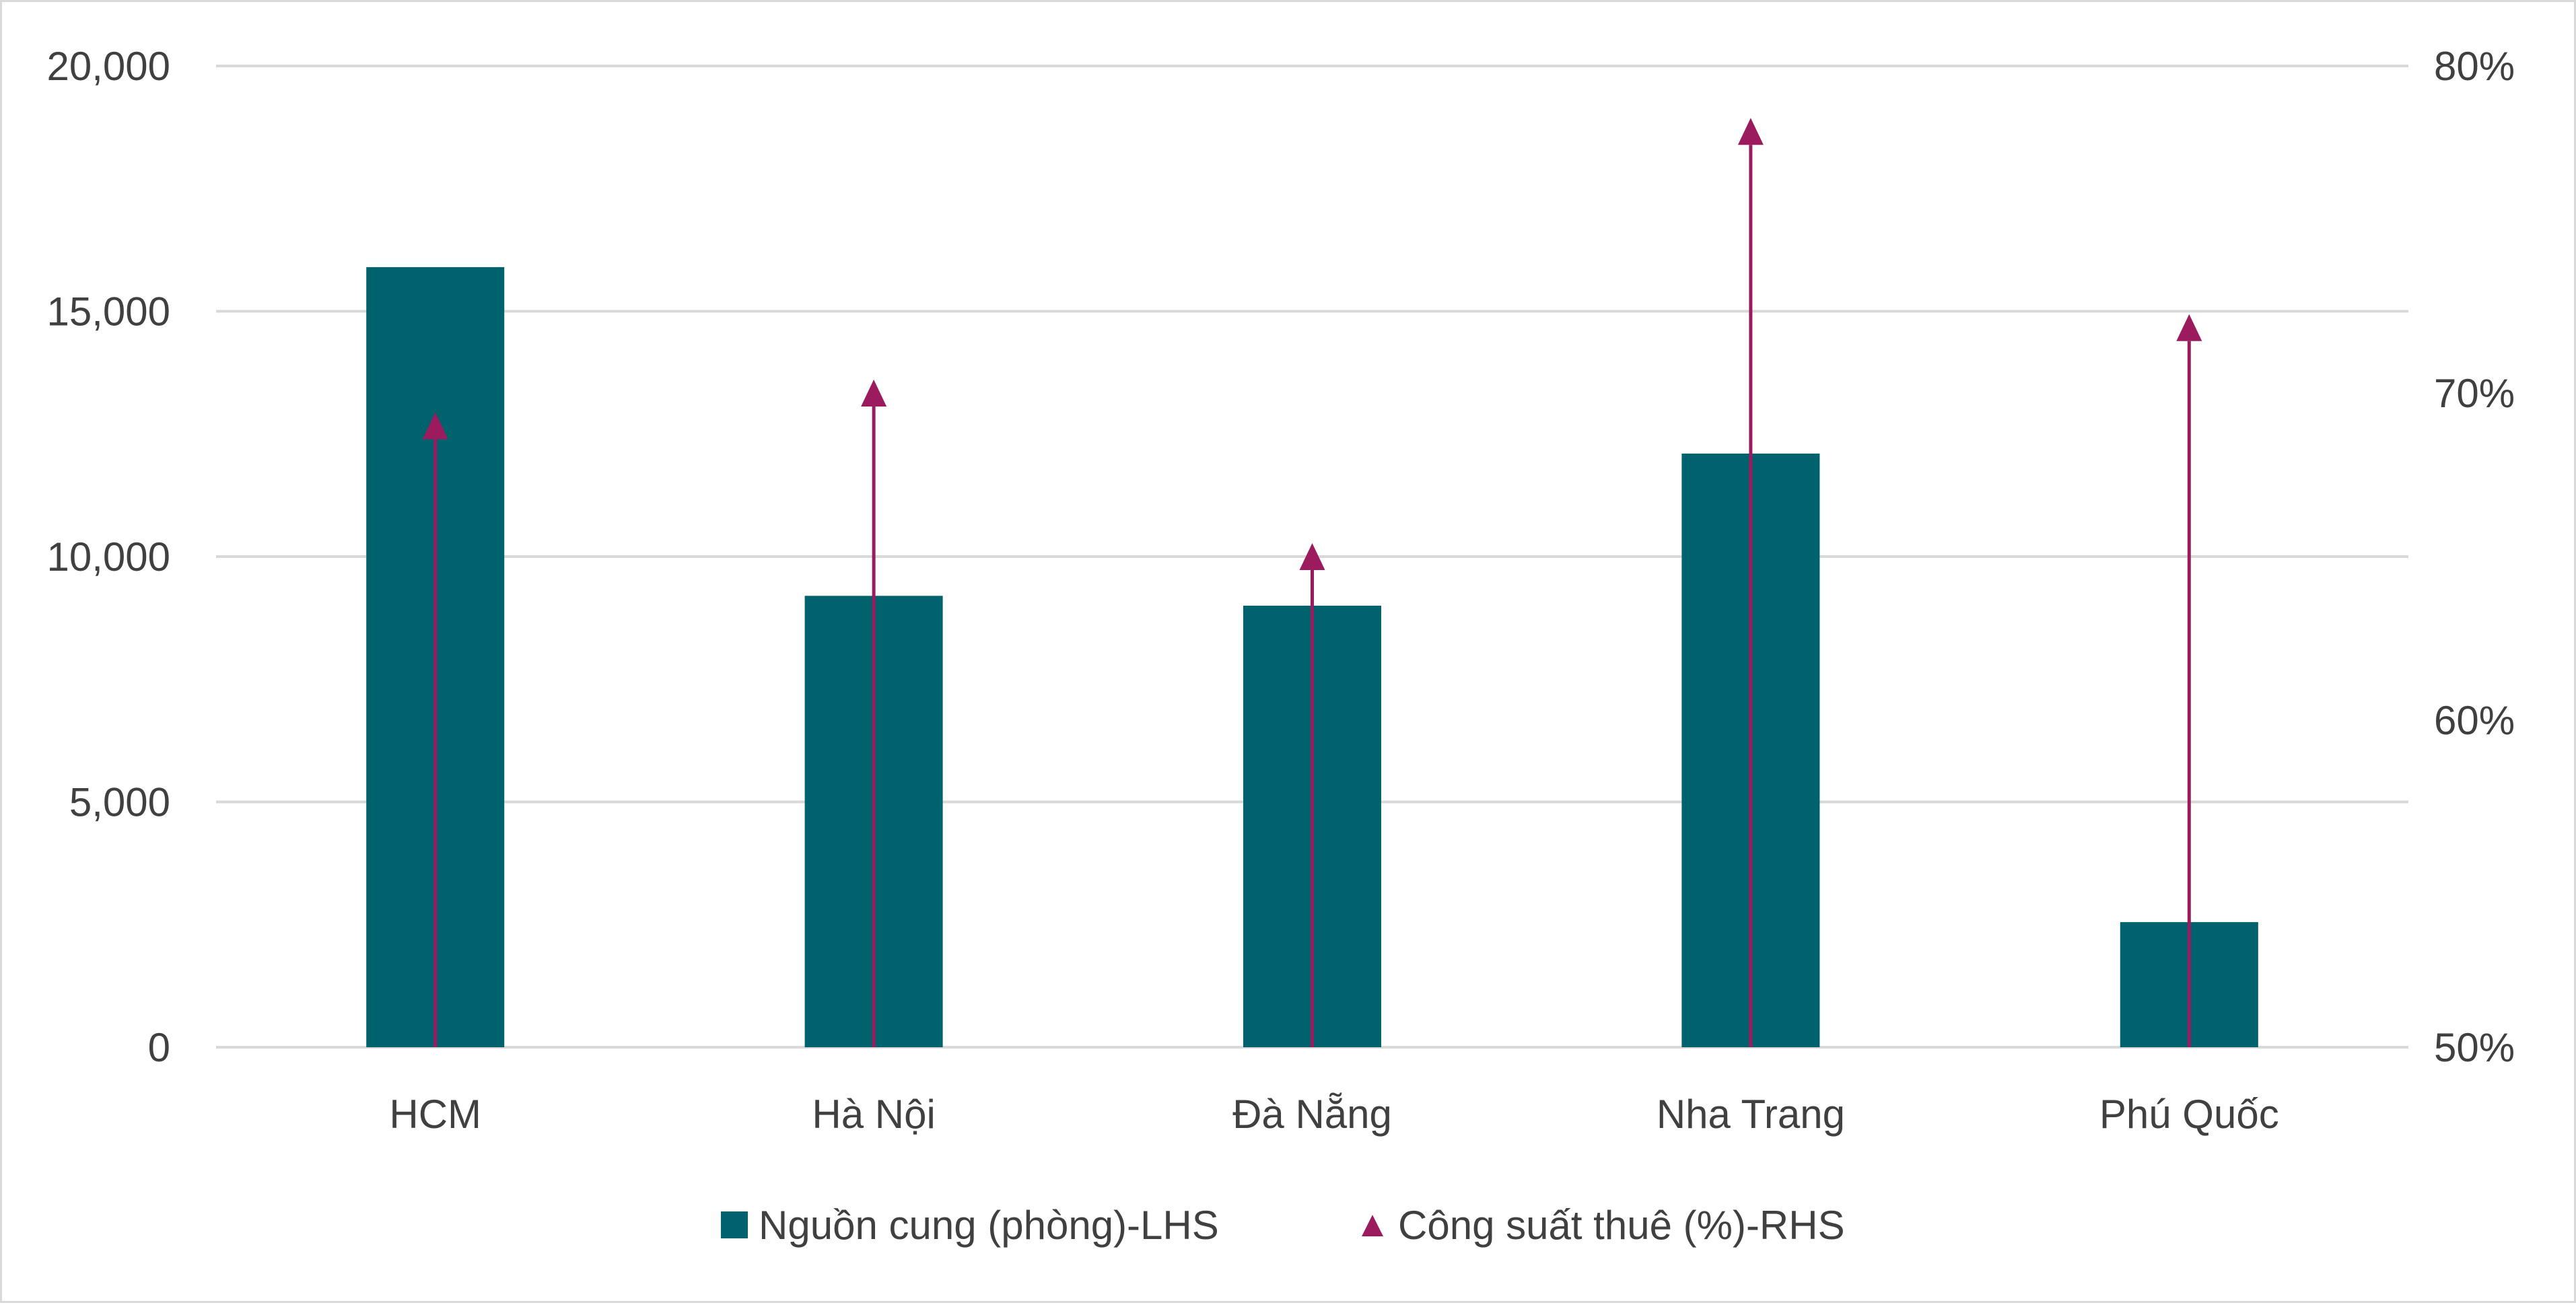 This screenshot has height=1305, width=2576. I want to click on right-axis: 50% 60% 70% 80%, so click(2474, 557).